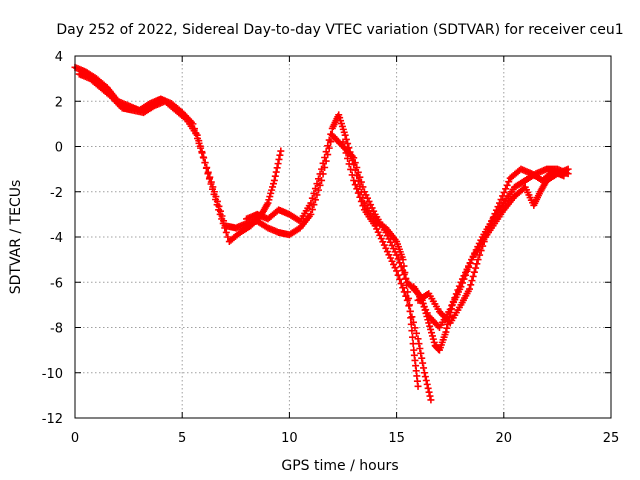  I want to click on y-axis-label: SDTVAR / TECUs, so click(16, 237).